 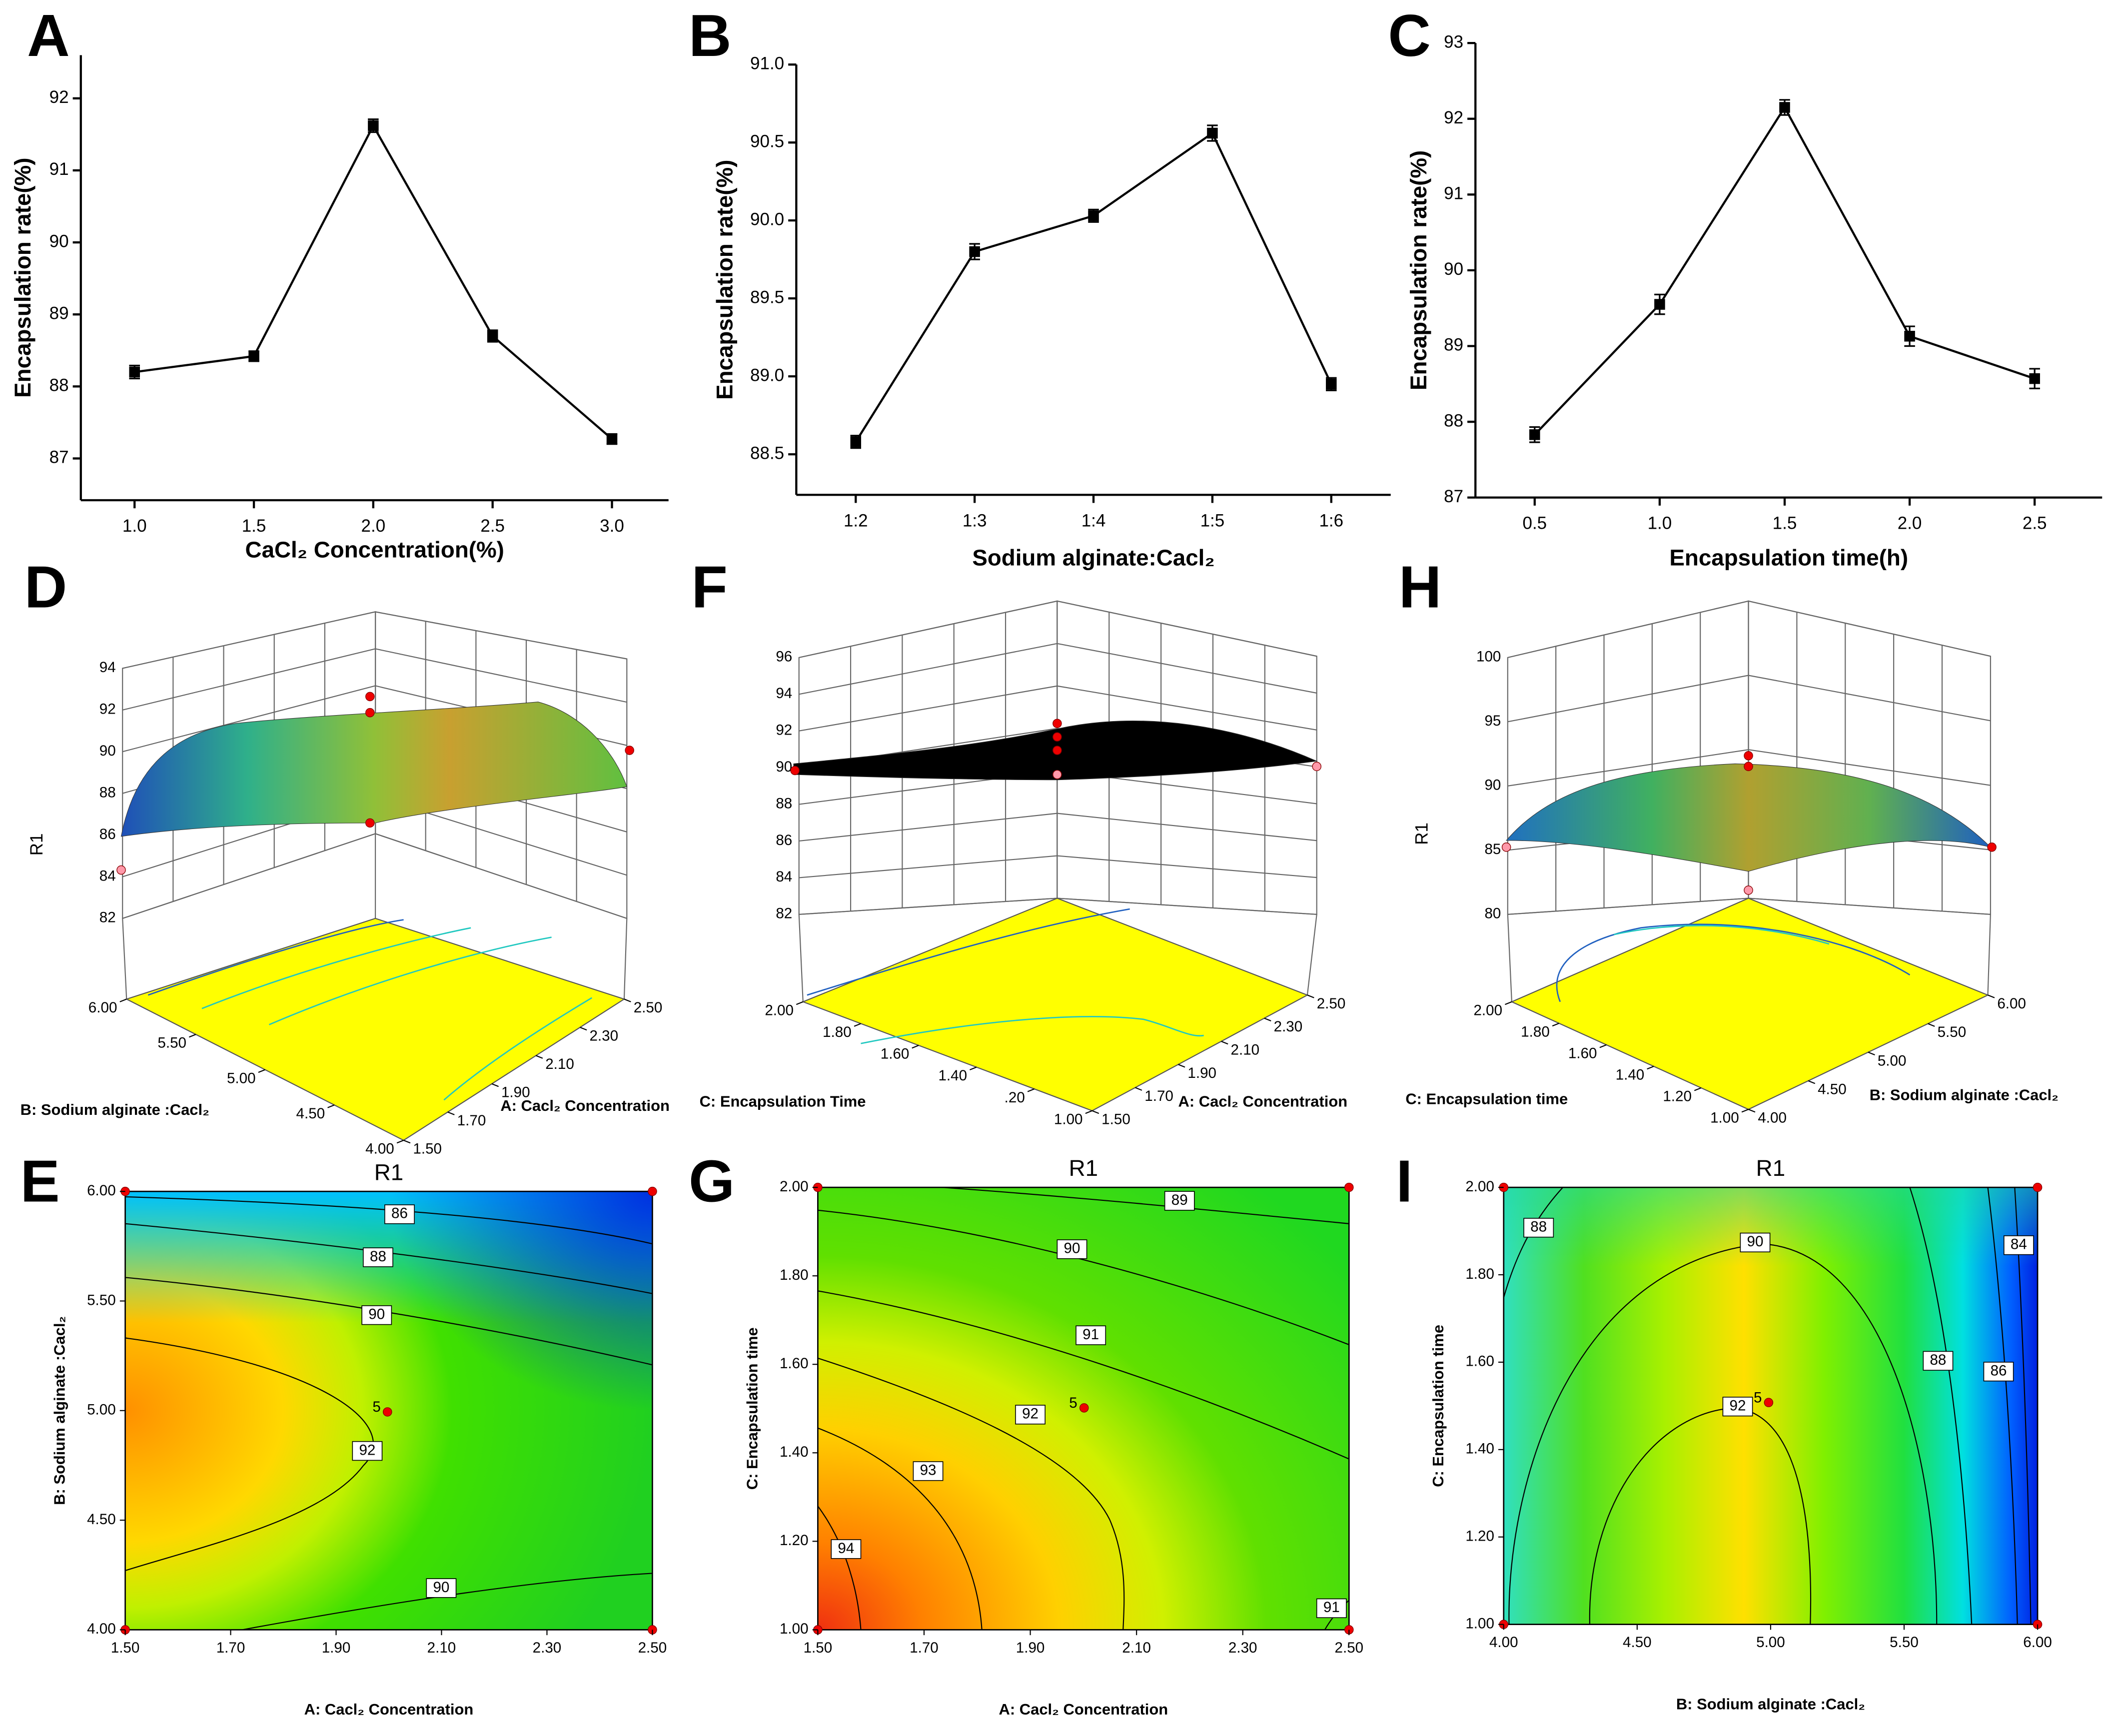 I want to click on x-tick-label: 5.00, so click(x=1892, y=1060).